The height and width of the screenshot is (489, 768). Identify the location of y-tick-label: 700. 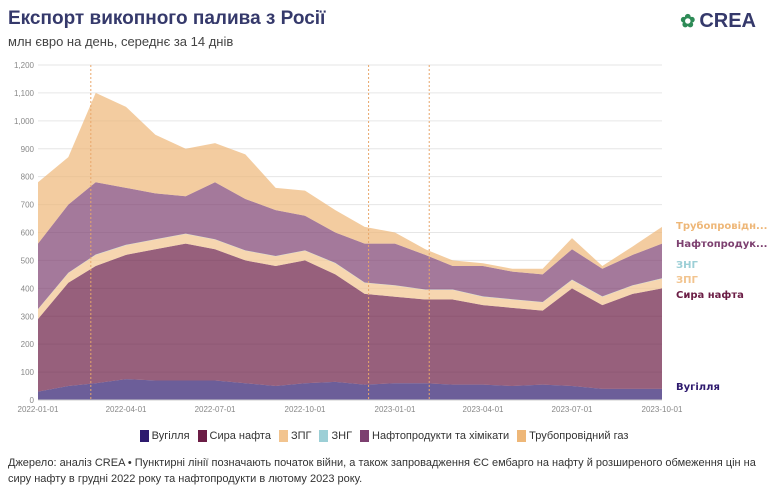
(28, 205).